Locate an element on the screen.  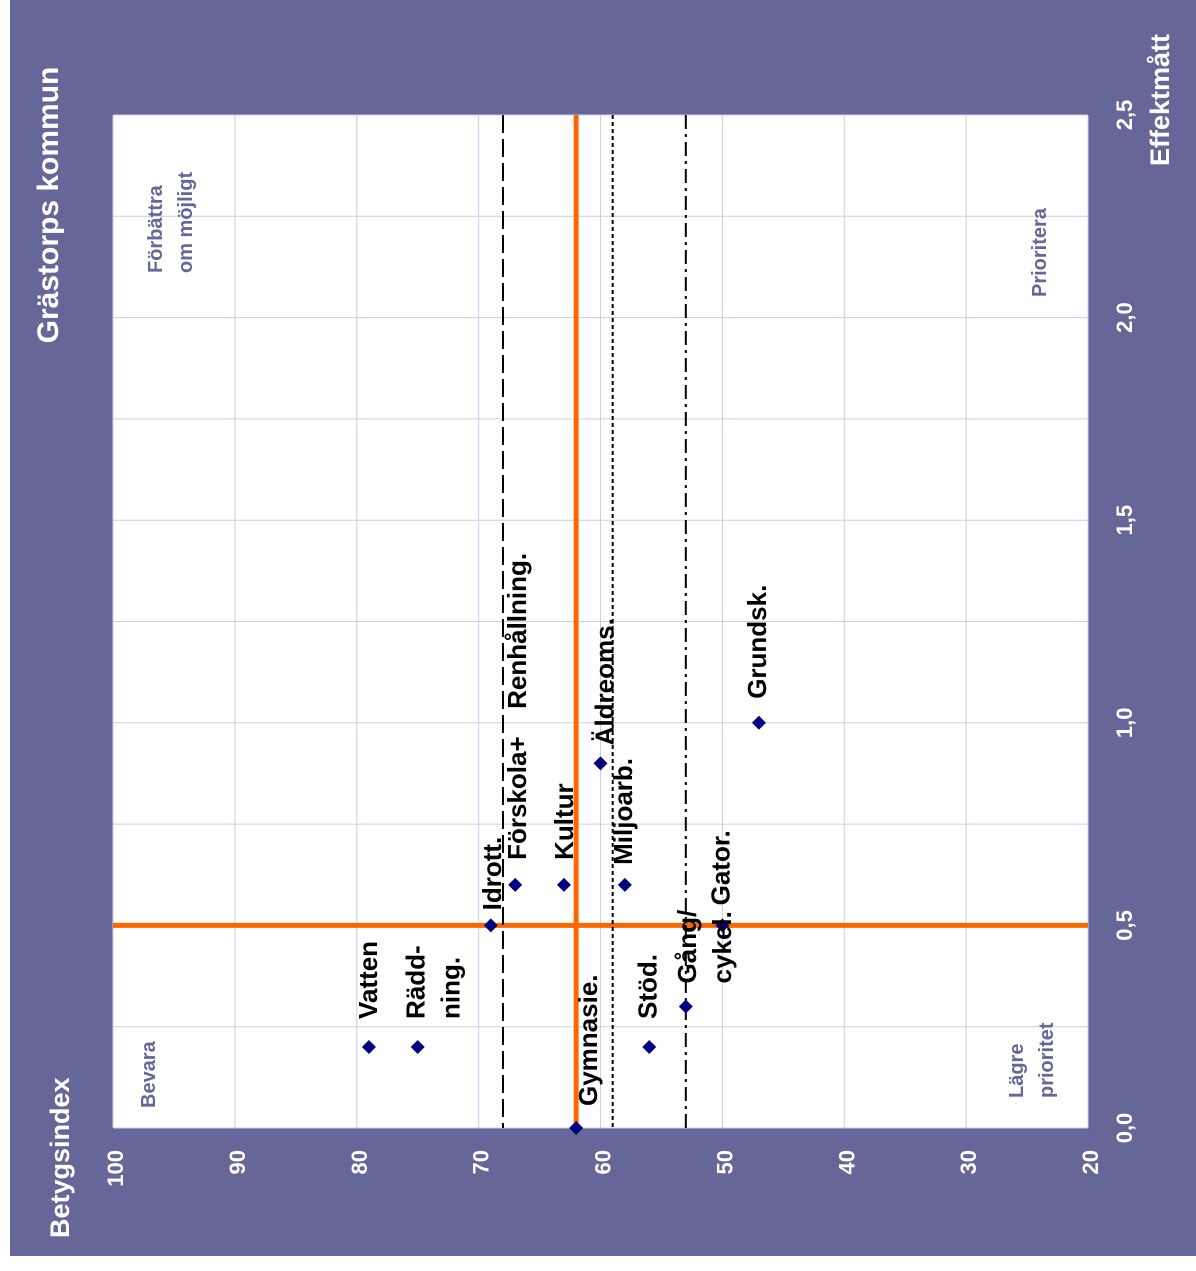
point-label: Vatten is located at coordinates (368, 980).